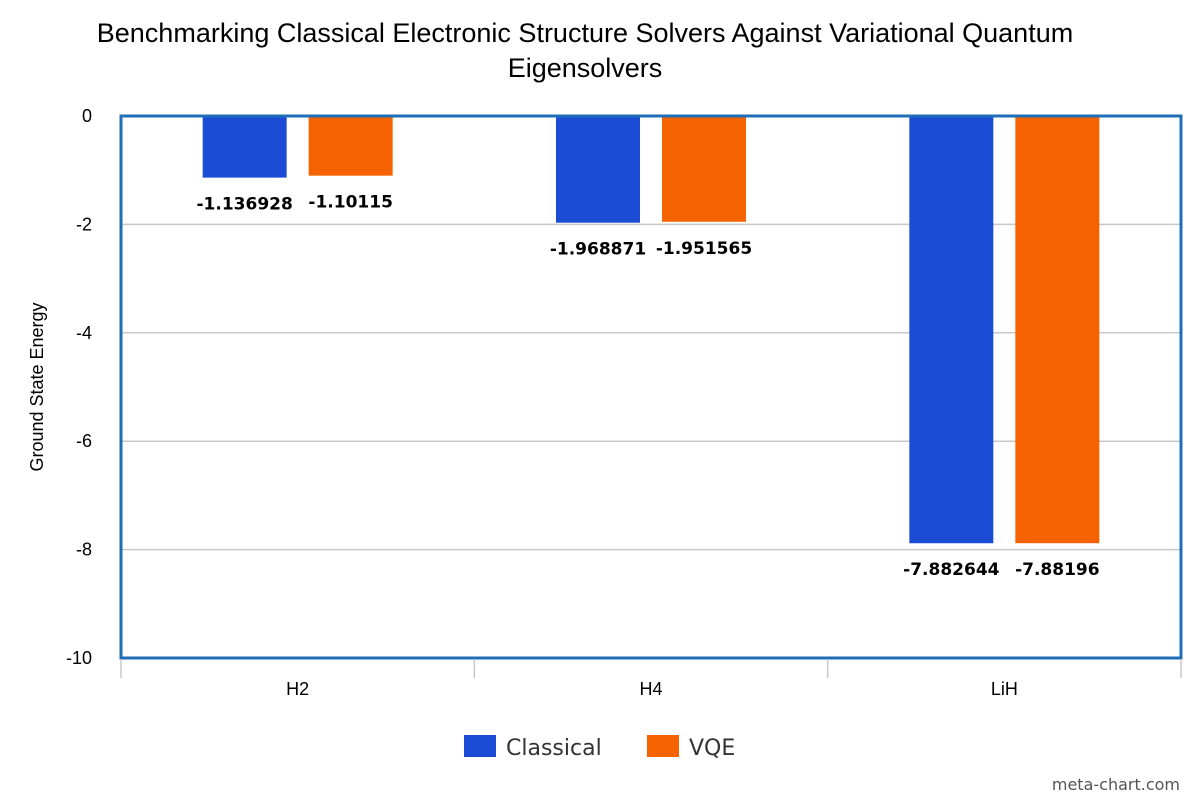  I want to click on x-tick-label: H4, so click(650, 689).